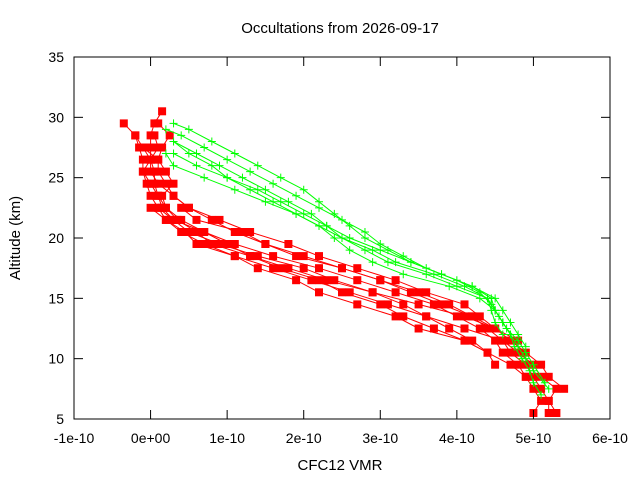 The image size is (640, 480). I want to click on y-tick-label: 5, so click(60, 419).